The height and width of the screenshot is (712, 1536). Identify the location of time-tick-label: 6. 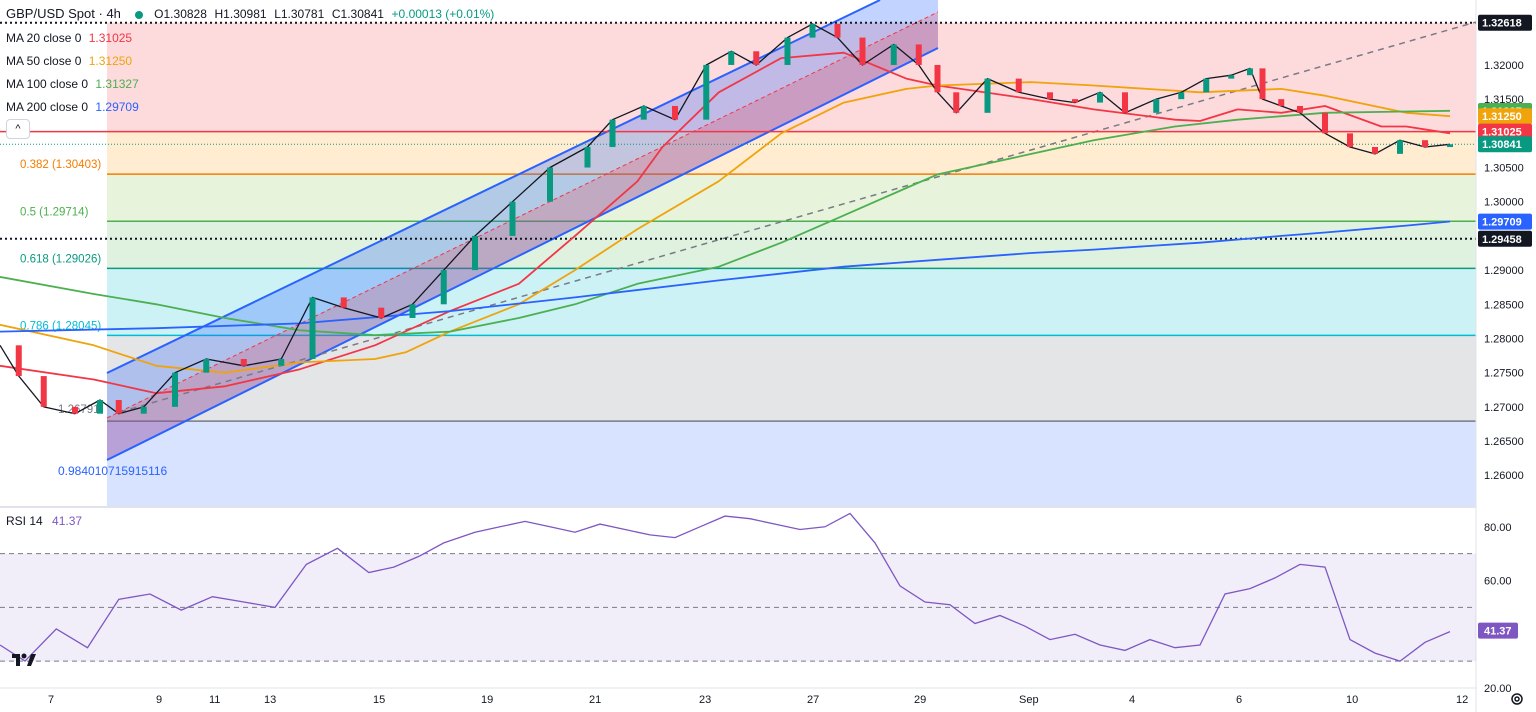
(1239, 700).